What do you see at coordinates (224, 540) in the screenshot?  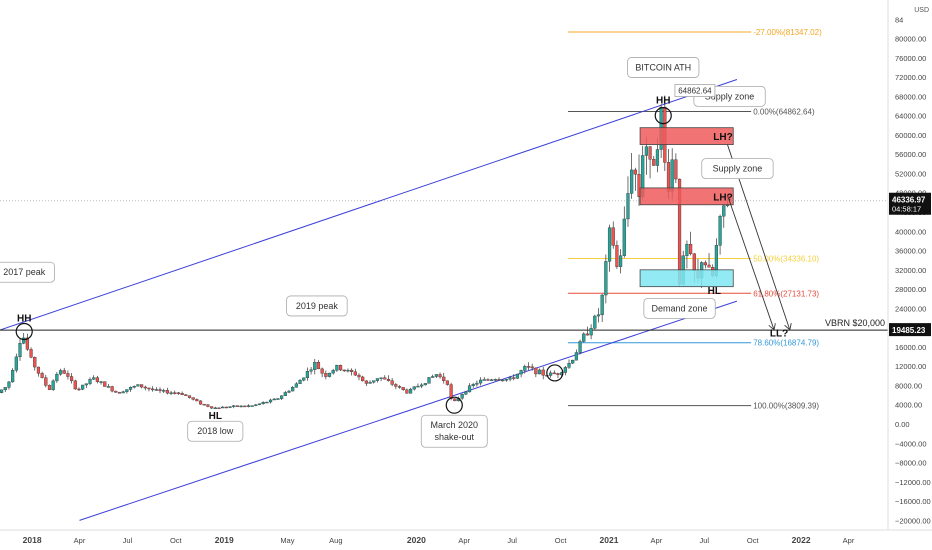 I see `x-tick-label: 2019` at bounding box center [224, 540].